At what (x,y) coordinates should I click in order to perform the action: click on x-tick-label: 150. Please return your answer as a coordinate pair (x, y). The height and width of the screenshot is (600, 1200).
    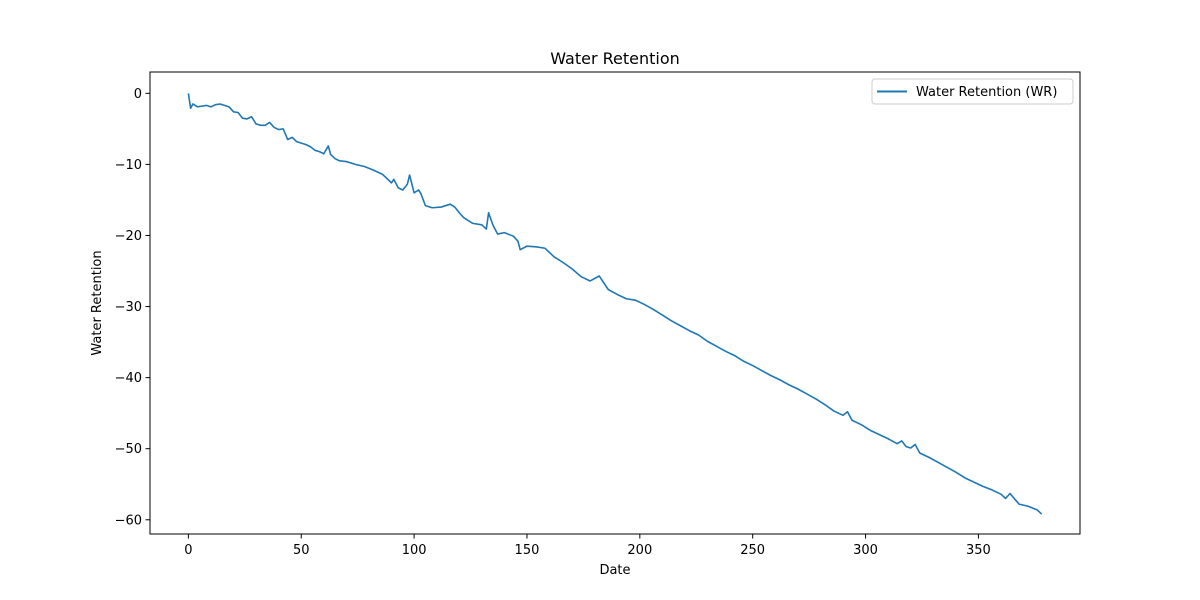
    Looking at the image, I should click on (527, 550).